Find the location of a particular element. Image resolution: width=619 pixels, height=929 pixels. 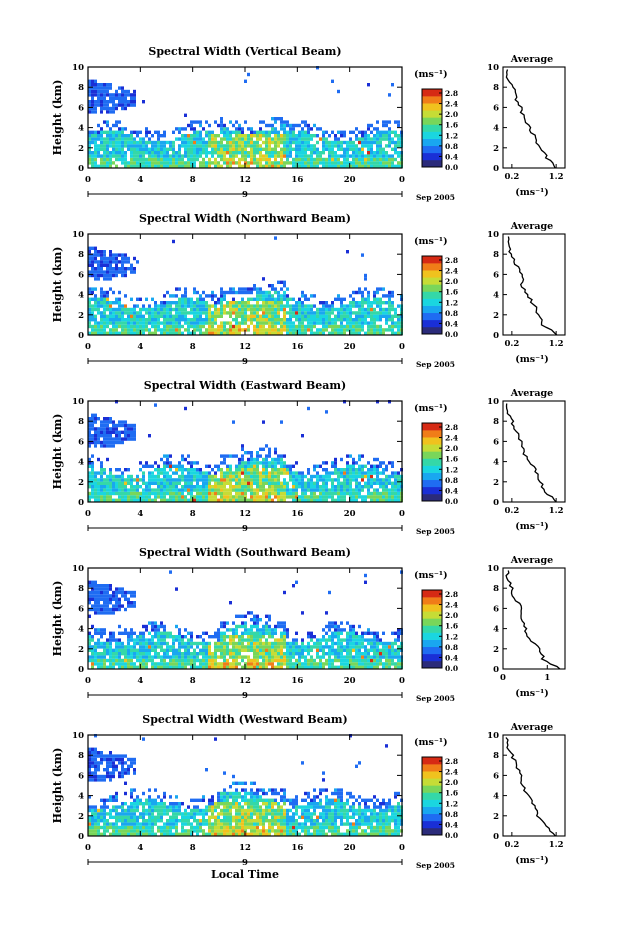

colorbar-tick-label: 0.8 is located at coordinates (451, 313).